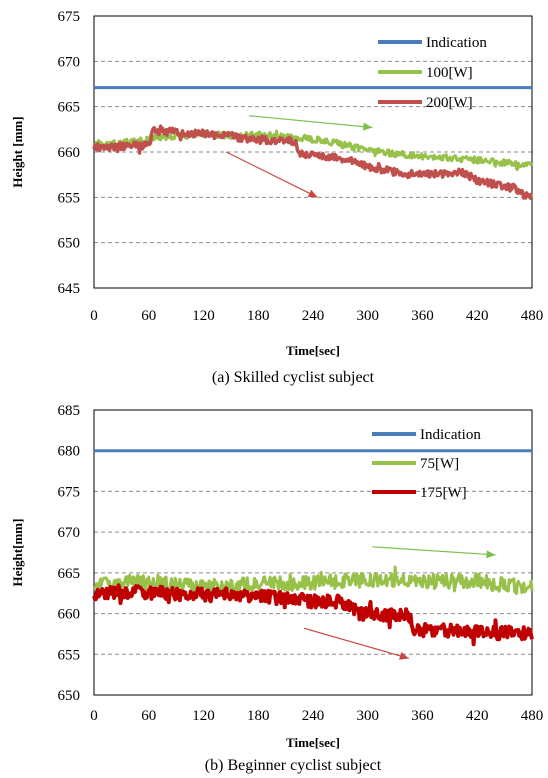  I want to click on legend-label: 100[W], so click(449, 73).